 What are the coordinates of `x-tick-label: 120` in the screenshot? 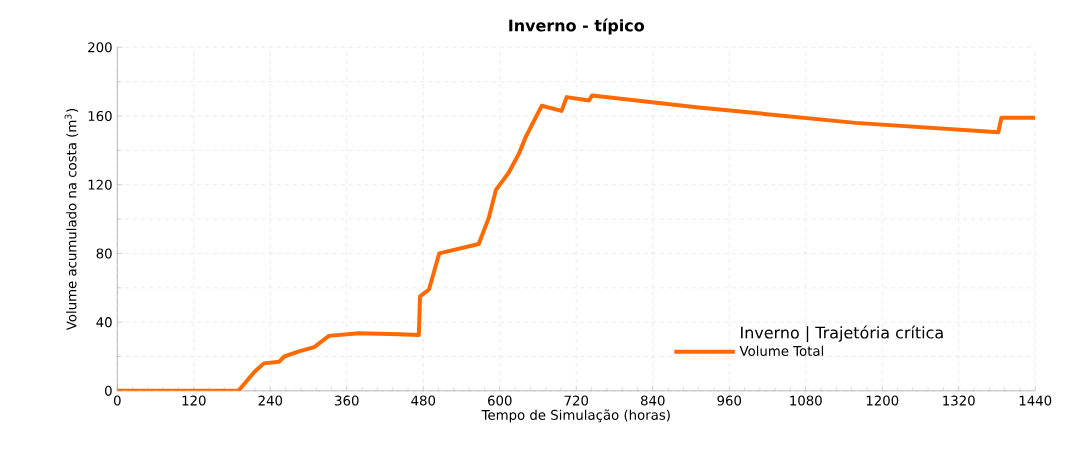 It's located at (194, 400).